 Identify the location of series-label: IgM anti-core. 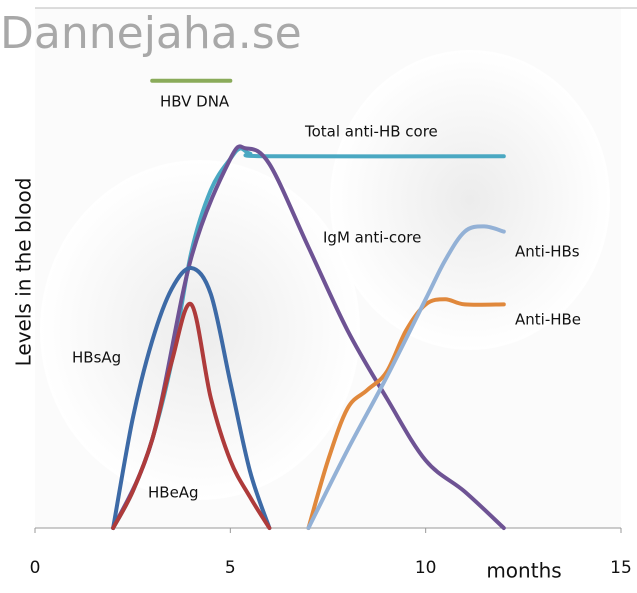
(372, 238).